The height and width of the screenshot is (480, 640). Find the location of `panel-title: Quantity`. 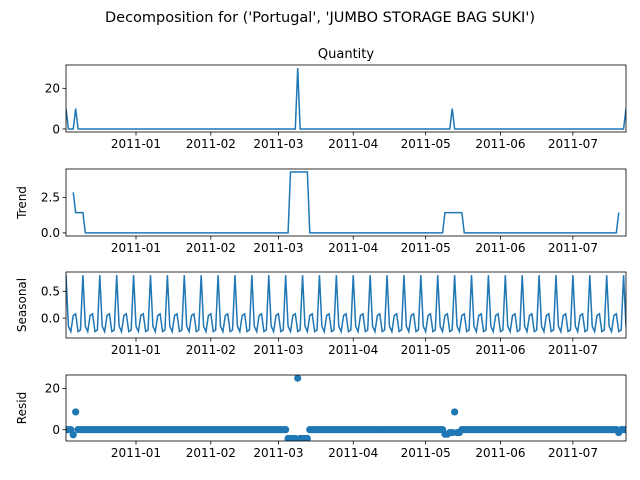

panel-title: Quantity is located at coordinates (346, 54).